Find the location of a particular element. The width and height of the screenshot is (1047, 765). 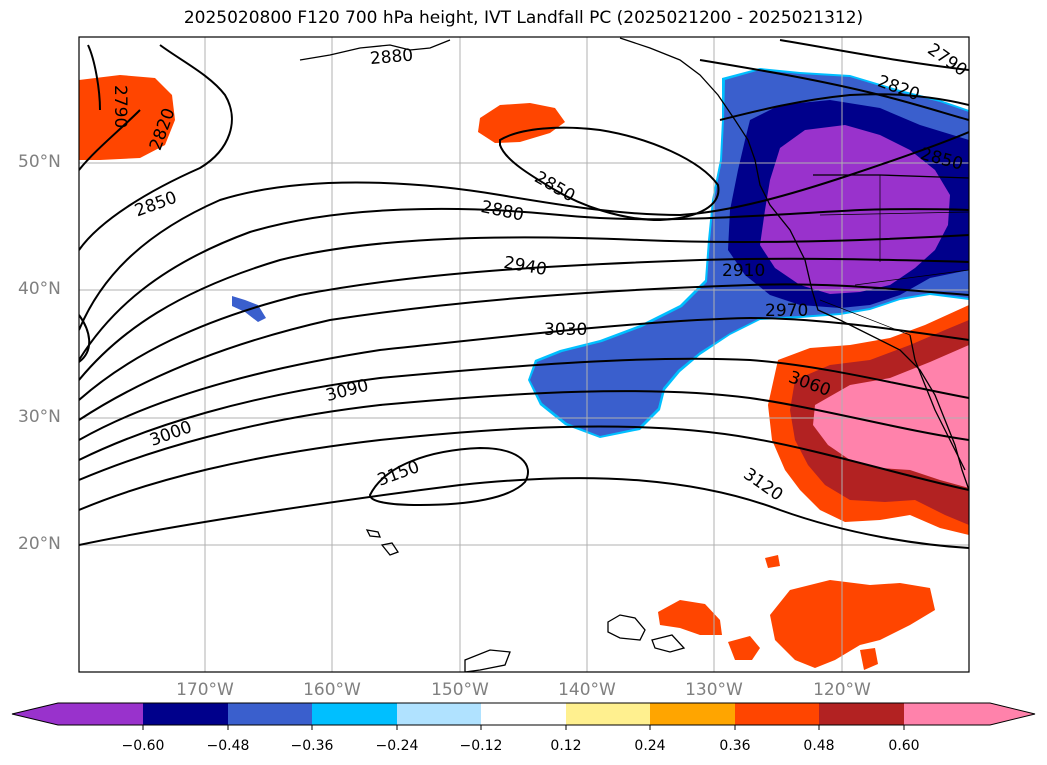

colorbar is located at coordinates (523, 716).